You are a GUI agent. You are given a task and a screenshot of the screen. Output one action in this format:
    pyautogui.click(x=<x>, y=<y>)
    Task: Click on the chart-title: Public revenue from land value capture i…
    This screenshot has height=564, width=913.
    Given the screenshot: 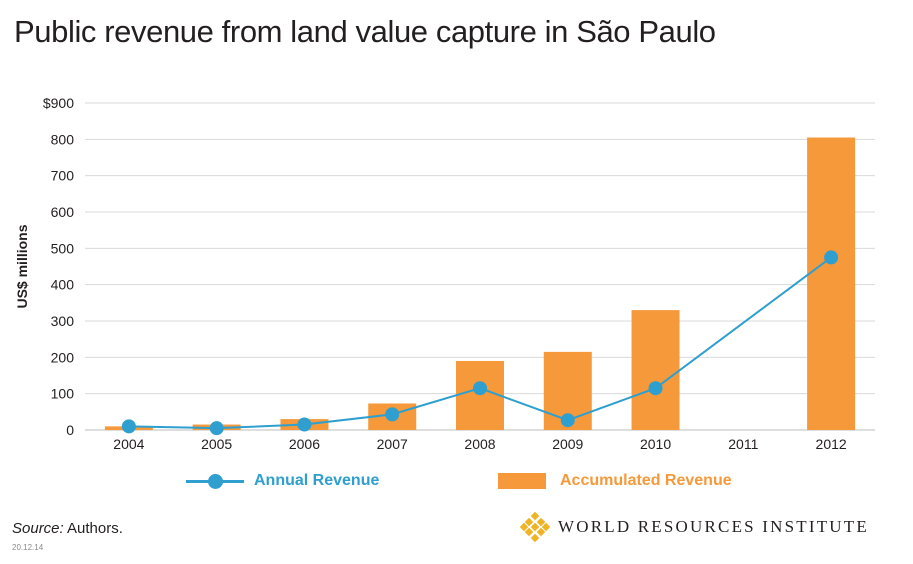 What is the action you would take?
    pyautogui.click(x=365, y=31)
    